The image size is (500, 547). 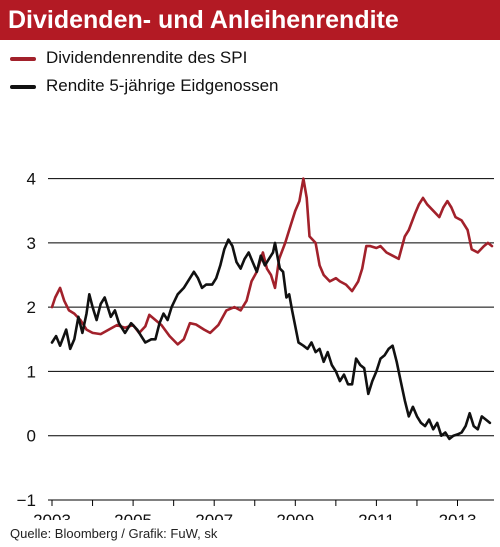 I want to click on y-tick-label: 4, so click(x=31, y=179).